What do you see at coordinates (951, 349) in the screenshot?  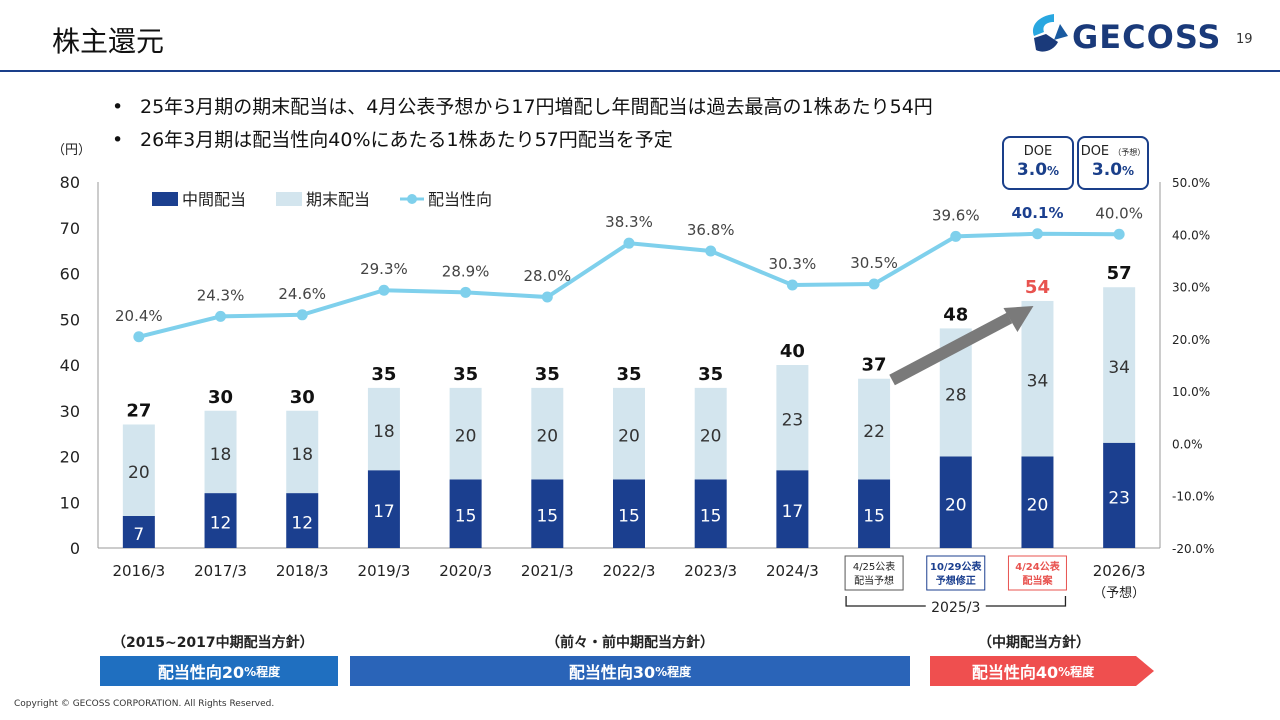 I see `increase-arrow-shaft` at bounding box center [951, 349].